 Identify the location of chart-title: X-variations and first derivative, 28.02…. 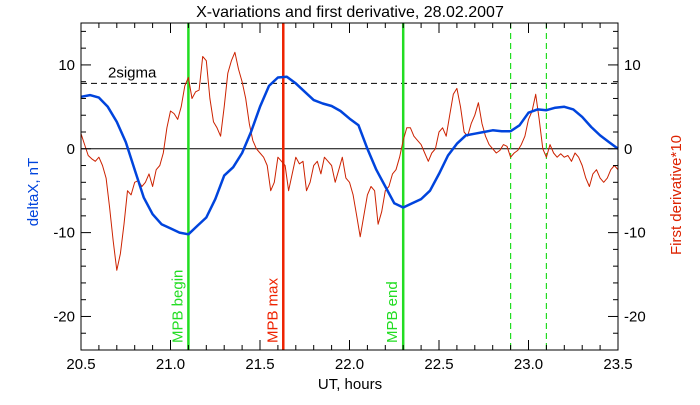
(350, 12).